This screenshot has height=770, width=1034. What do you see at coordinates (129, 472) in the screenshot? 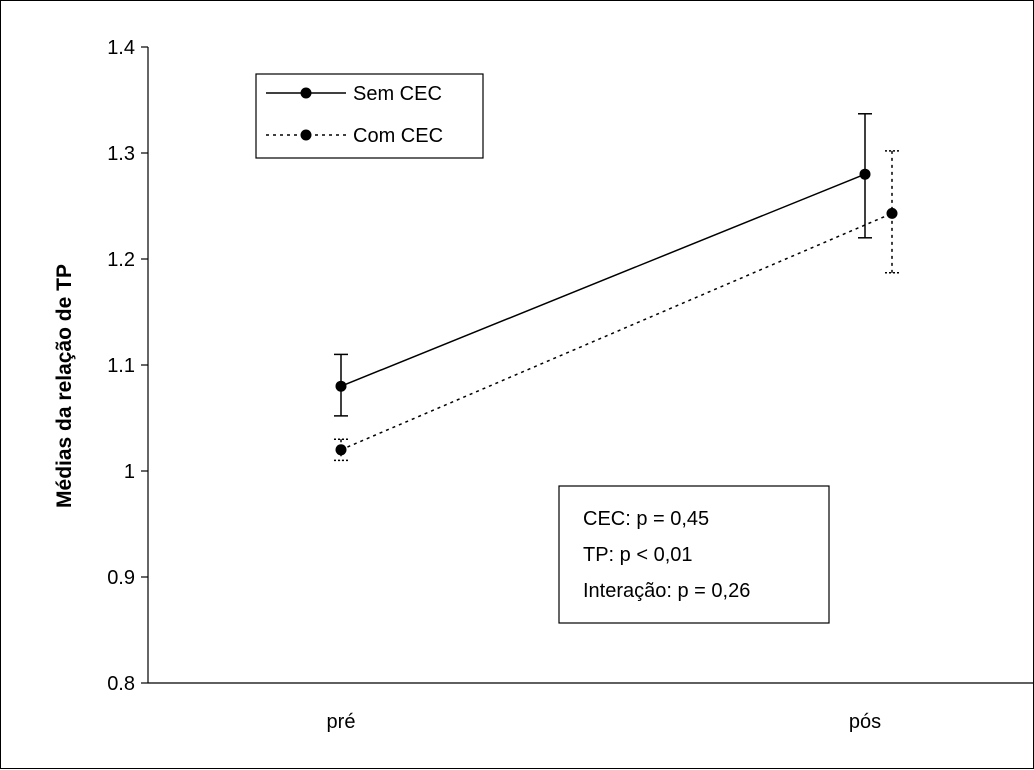
I see `y-tick-label: 1` at bounding box center [129, 472].